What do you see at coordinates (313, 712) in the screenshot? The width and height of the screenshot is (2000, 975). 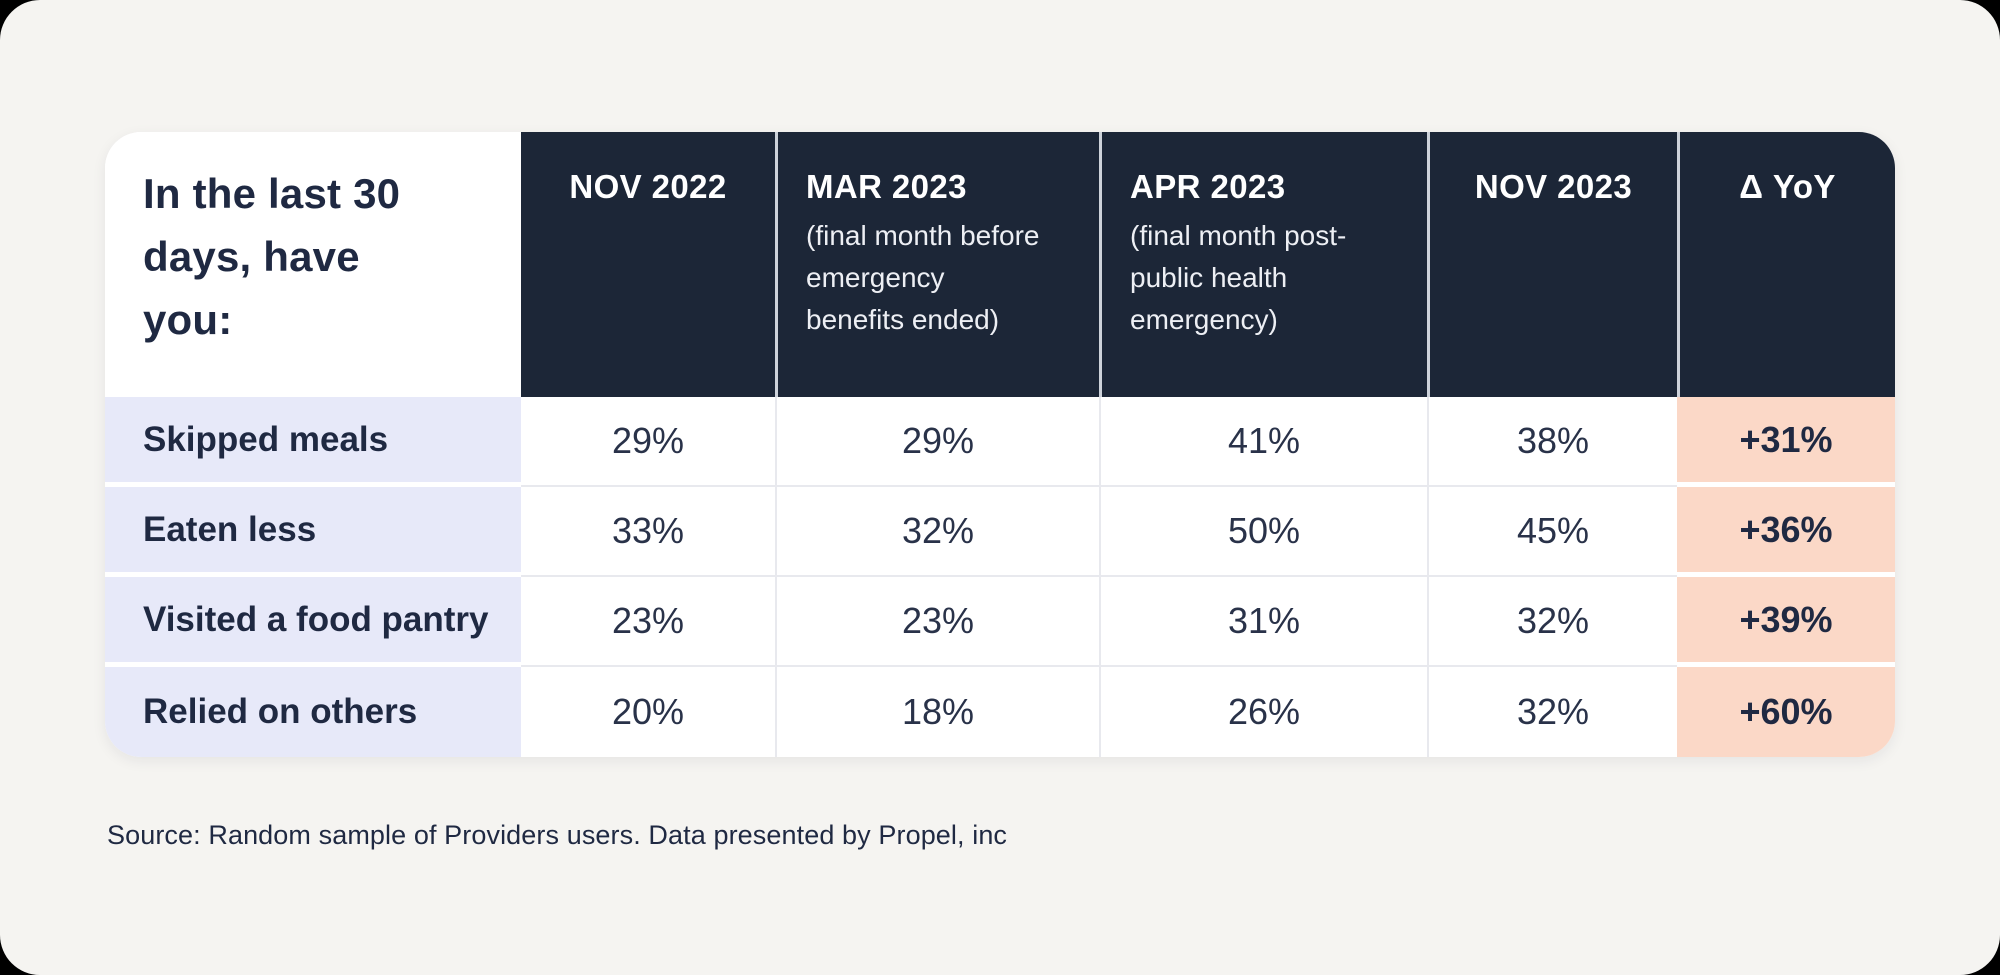 I see `row-label-relied-on-others: Relied on others` at bounding box center [313, 712].